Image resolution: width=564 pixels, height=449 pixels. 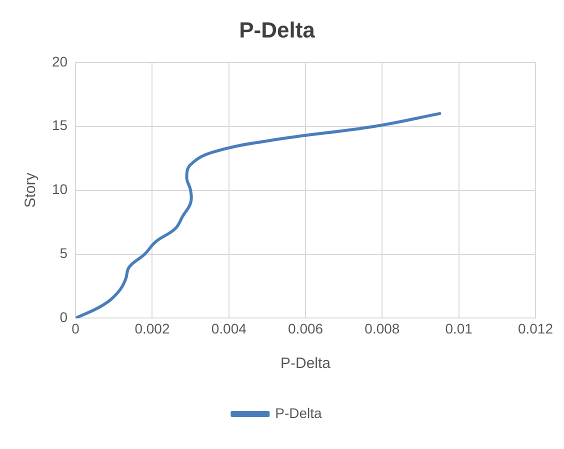 What do you see at coordinates (306, 363) in the screenshot?
I see `x-axis-title: P-Delta` at bounding box center [306, 363].